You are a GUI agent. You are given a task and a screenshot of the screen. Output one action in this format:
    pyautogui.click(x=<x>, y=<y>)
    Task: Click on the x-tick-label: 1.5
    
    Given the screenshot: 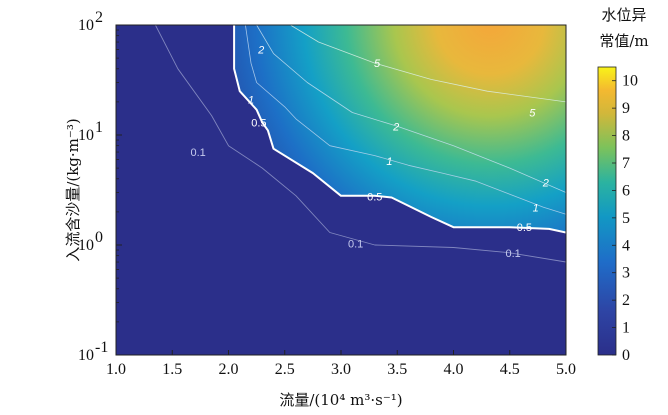 What is the action you would take?
    pyautogui.click(x=172, y=369)
    